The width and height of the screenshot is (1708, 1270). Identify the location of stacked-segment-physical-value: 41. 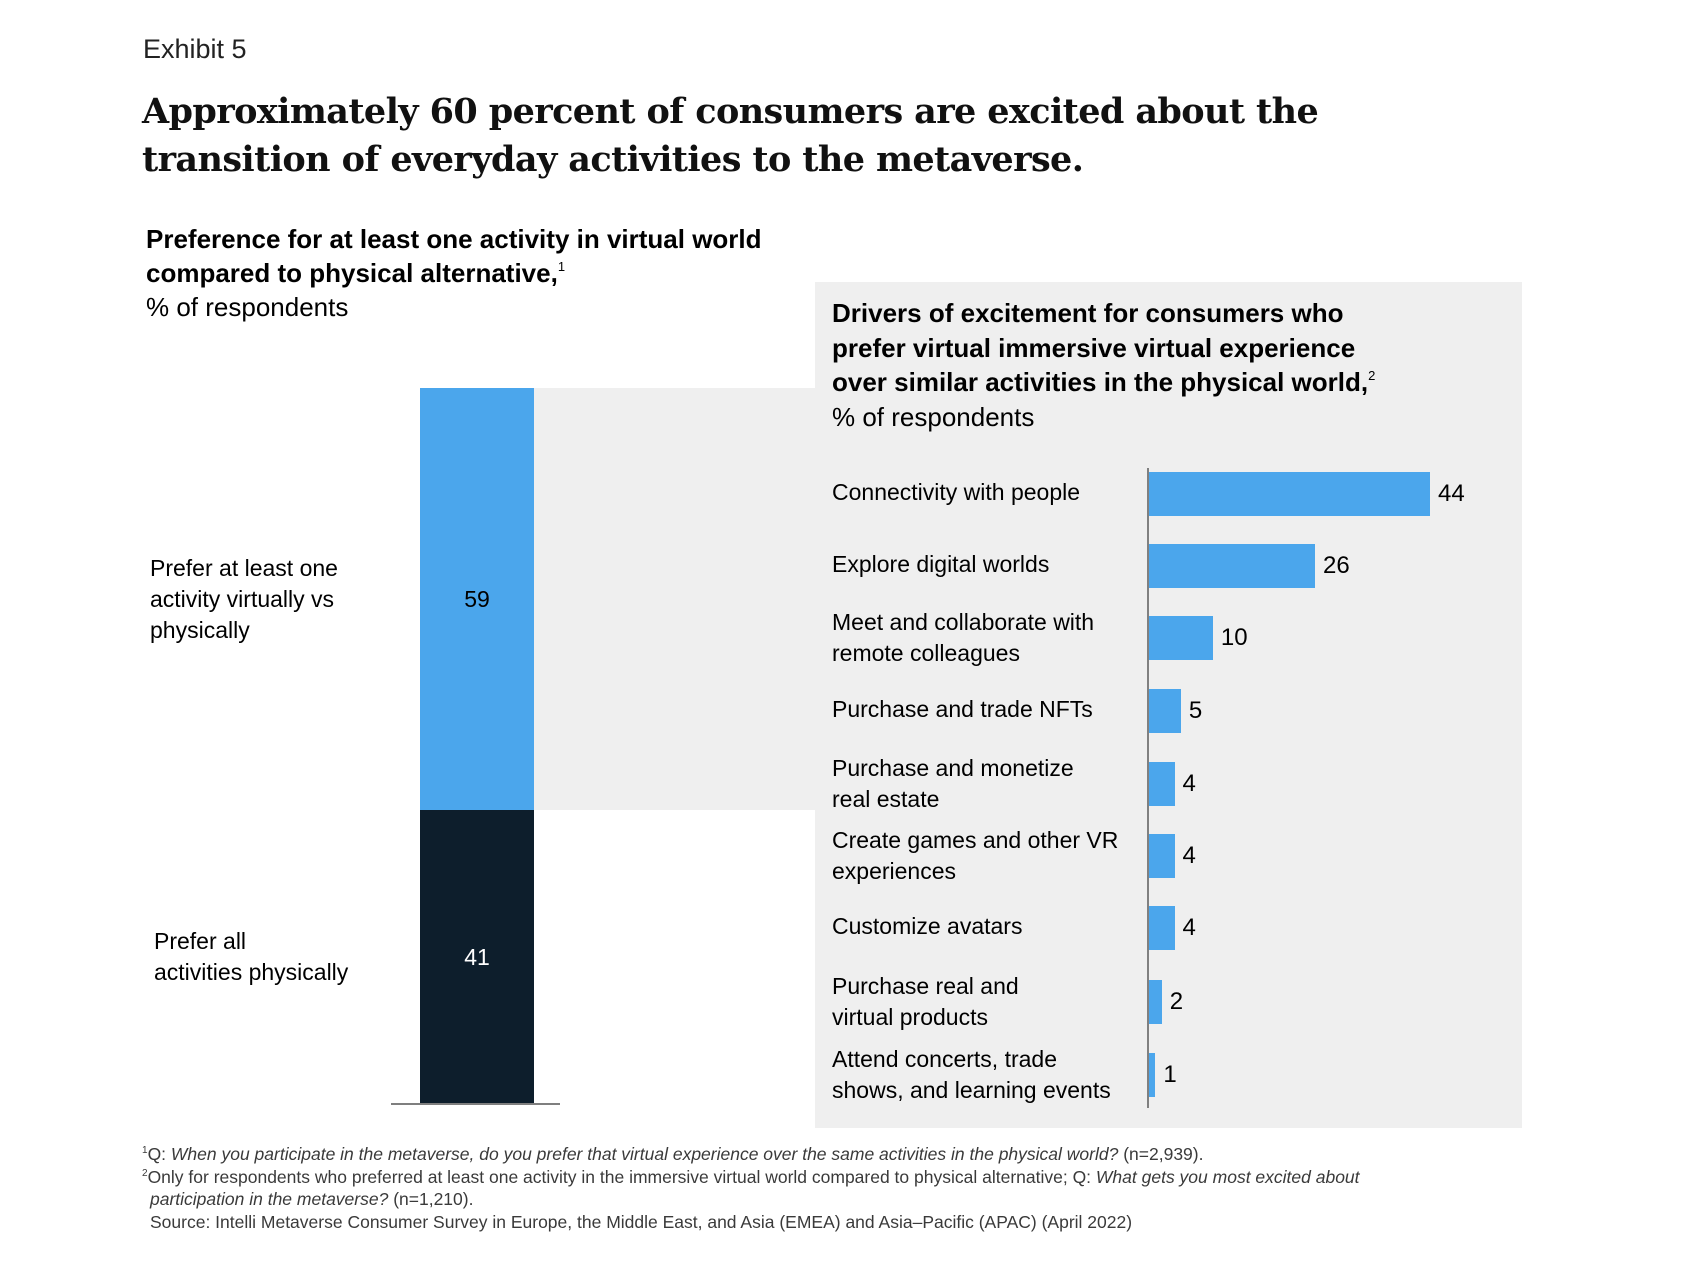
(477, 957).